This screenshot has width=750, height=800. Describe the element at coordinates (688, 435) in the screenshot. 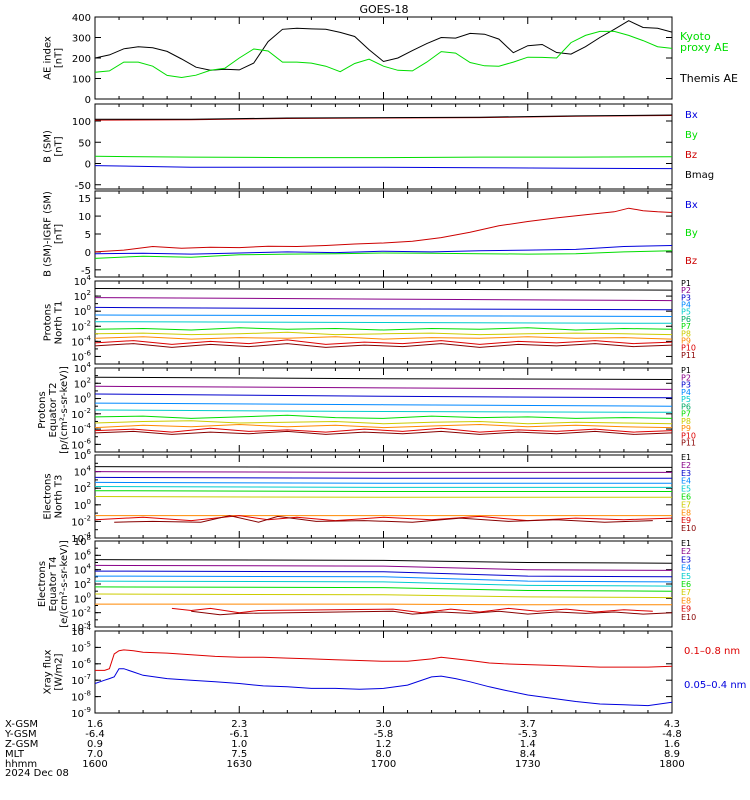

I see `legend-entry: P10` at that location.